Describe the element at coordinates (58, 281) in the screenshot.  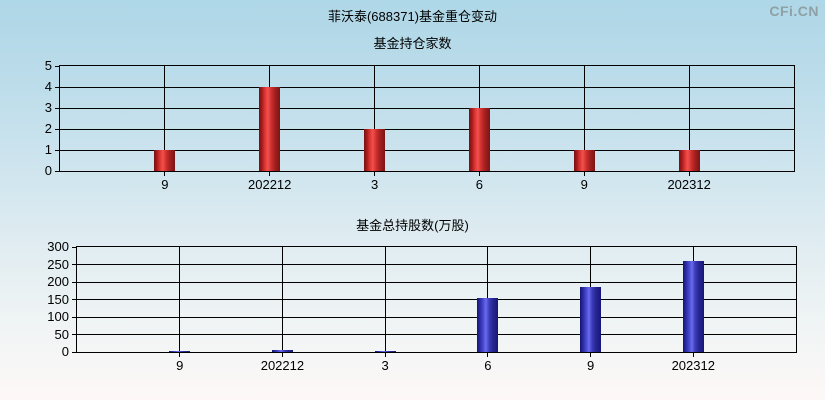
I see `y-axis-label: 200` at that location.